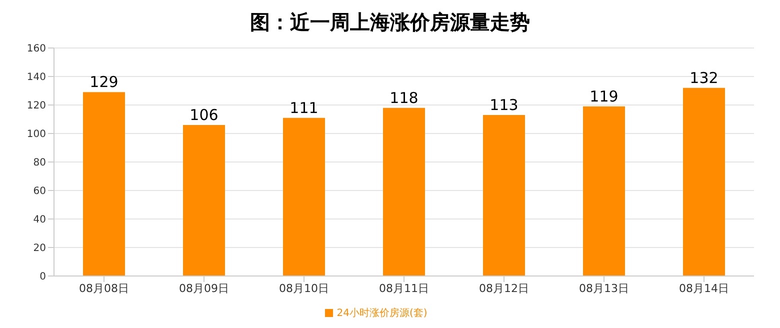 The image size is (780, 328). Describe the element at coordinates (604, 288) in the screenshot. I see `x-tick-label: 08月13日` at that location.